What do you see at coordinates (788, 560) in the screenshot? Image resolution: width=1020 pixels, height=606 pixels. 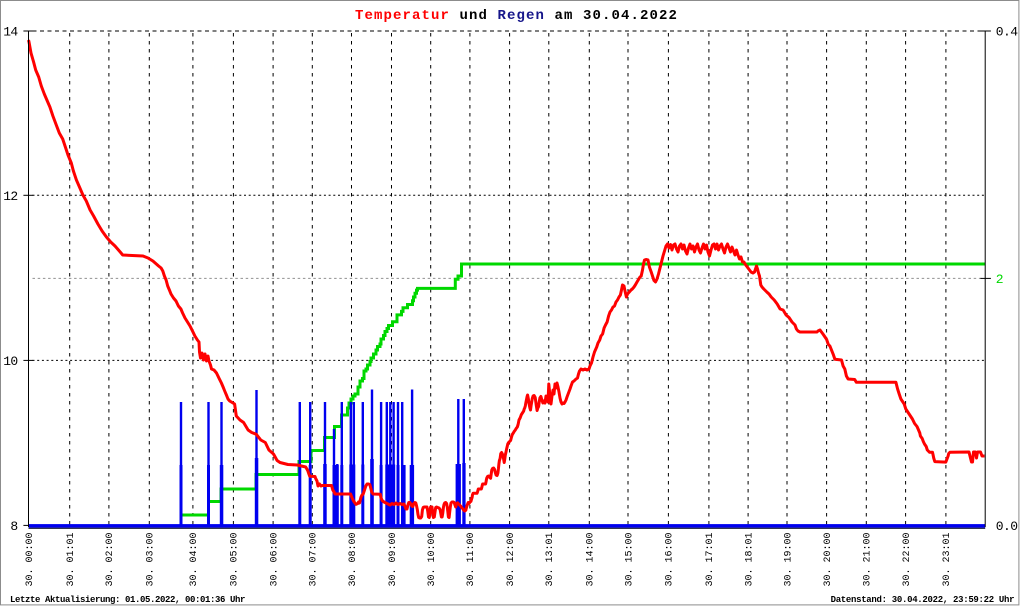 I see `svg-text: 30. 19:00` at bounding box center [788, 560].